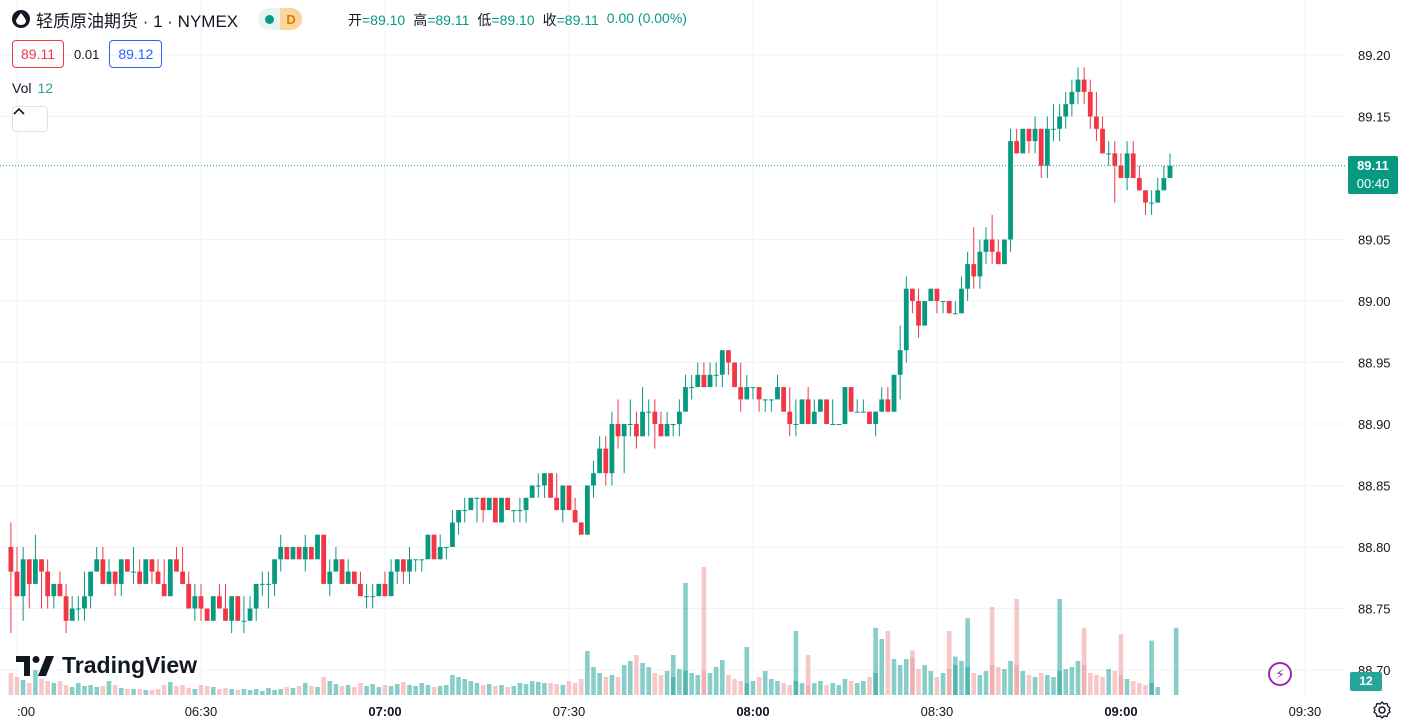 This screenshot has width=1408, height=727. What do you see at coordinates (30, 119) in the screenshot?
I see `collapse-legend-button` at bounding box center [30, 119].